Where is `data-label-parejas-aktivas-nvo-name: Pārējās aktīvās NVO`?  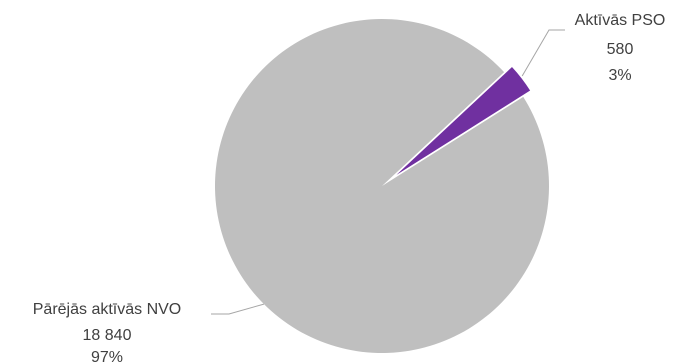
data-label-parejas-aktivas-nvo-name: Pārējās aktīvās NVO is located at coordinates (107, 309).